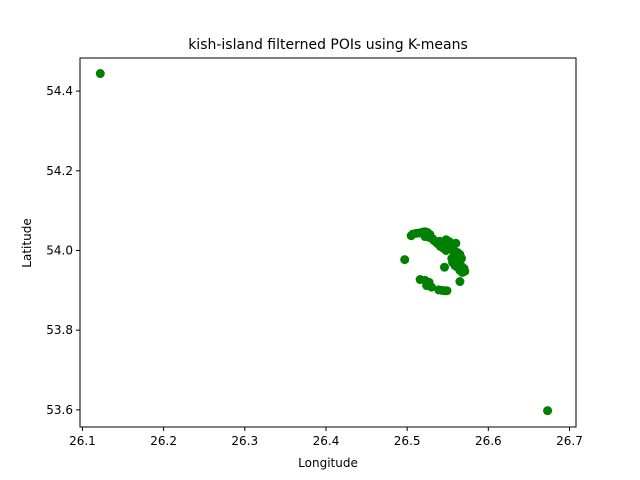 The width and height of the screenshot is (640, 480). What do you see at coordinates (328, 463) in the screenshot?
I see `x-axis-label: Longitude` at bounding box center [328, 463].